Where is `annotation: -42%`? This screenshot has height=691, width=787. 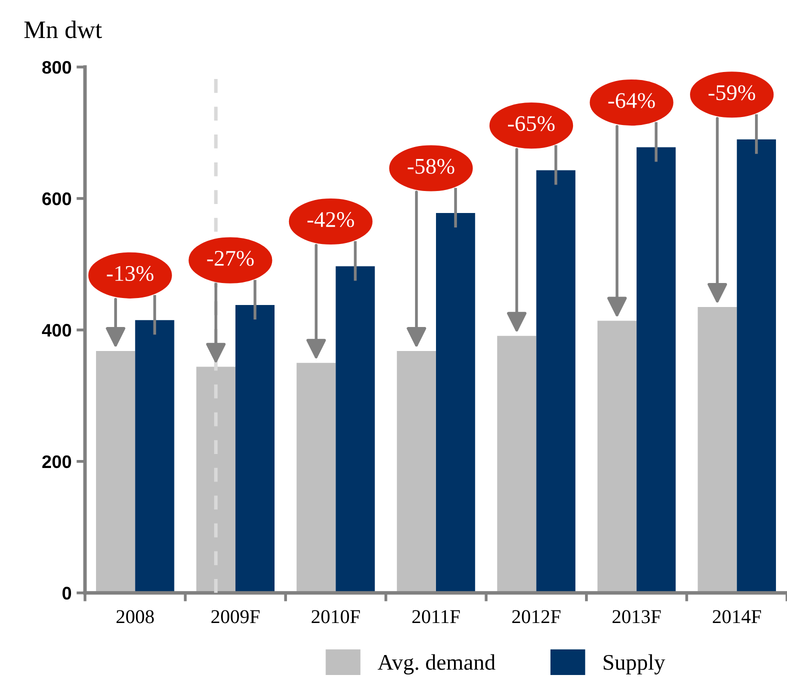 annotation: -42% is located at coordinates (330, 220).